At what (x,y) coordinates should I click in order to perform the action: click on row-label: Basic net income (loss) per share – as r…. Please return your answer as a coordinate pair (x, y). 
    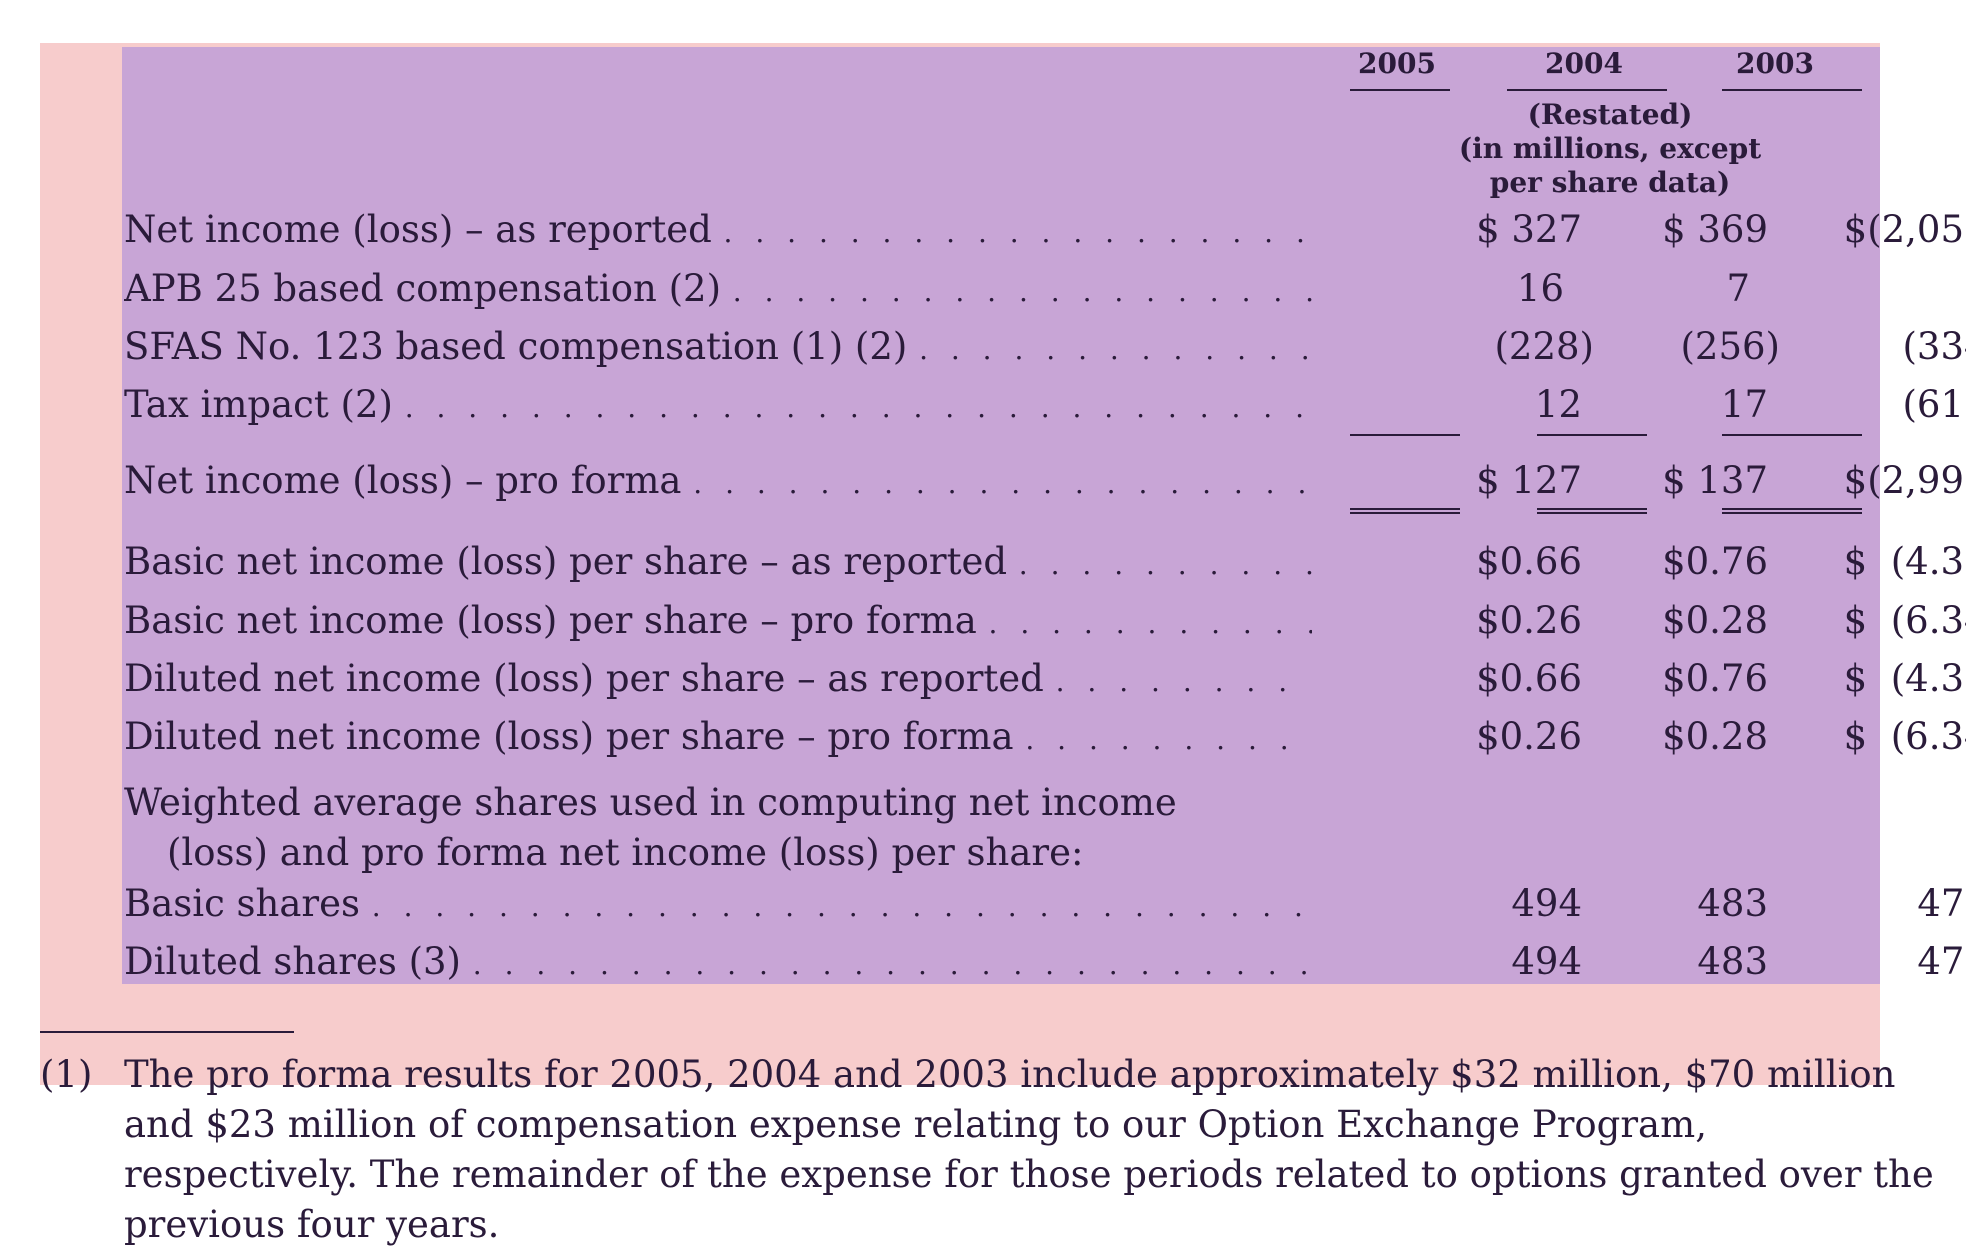
    Looking at the image, I should click on (566, 561).